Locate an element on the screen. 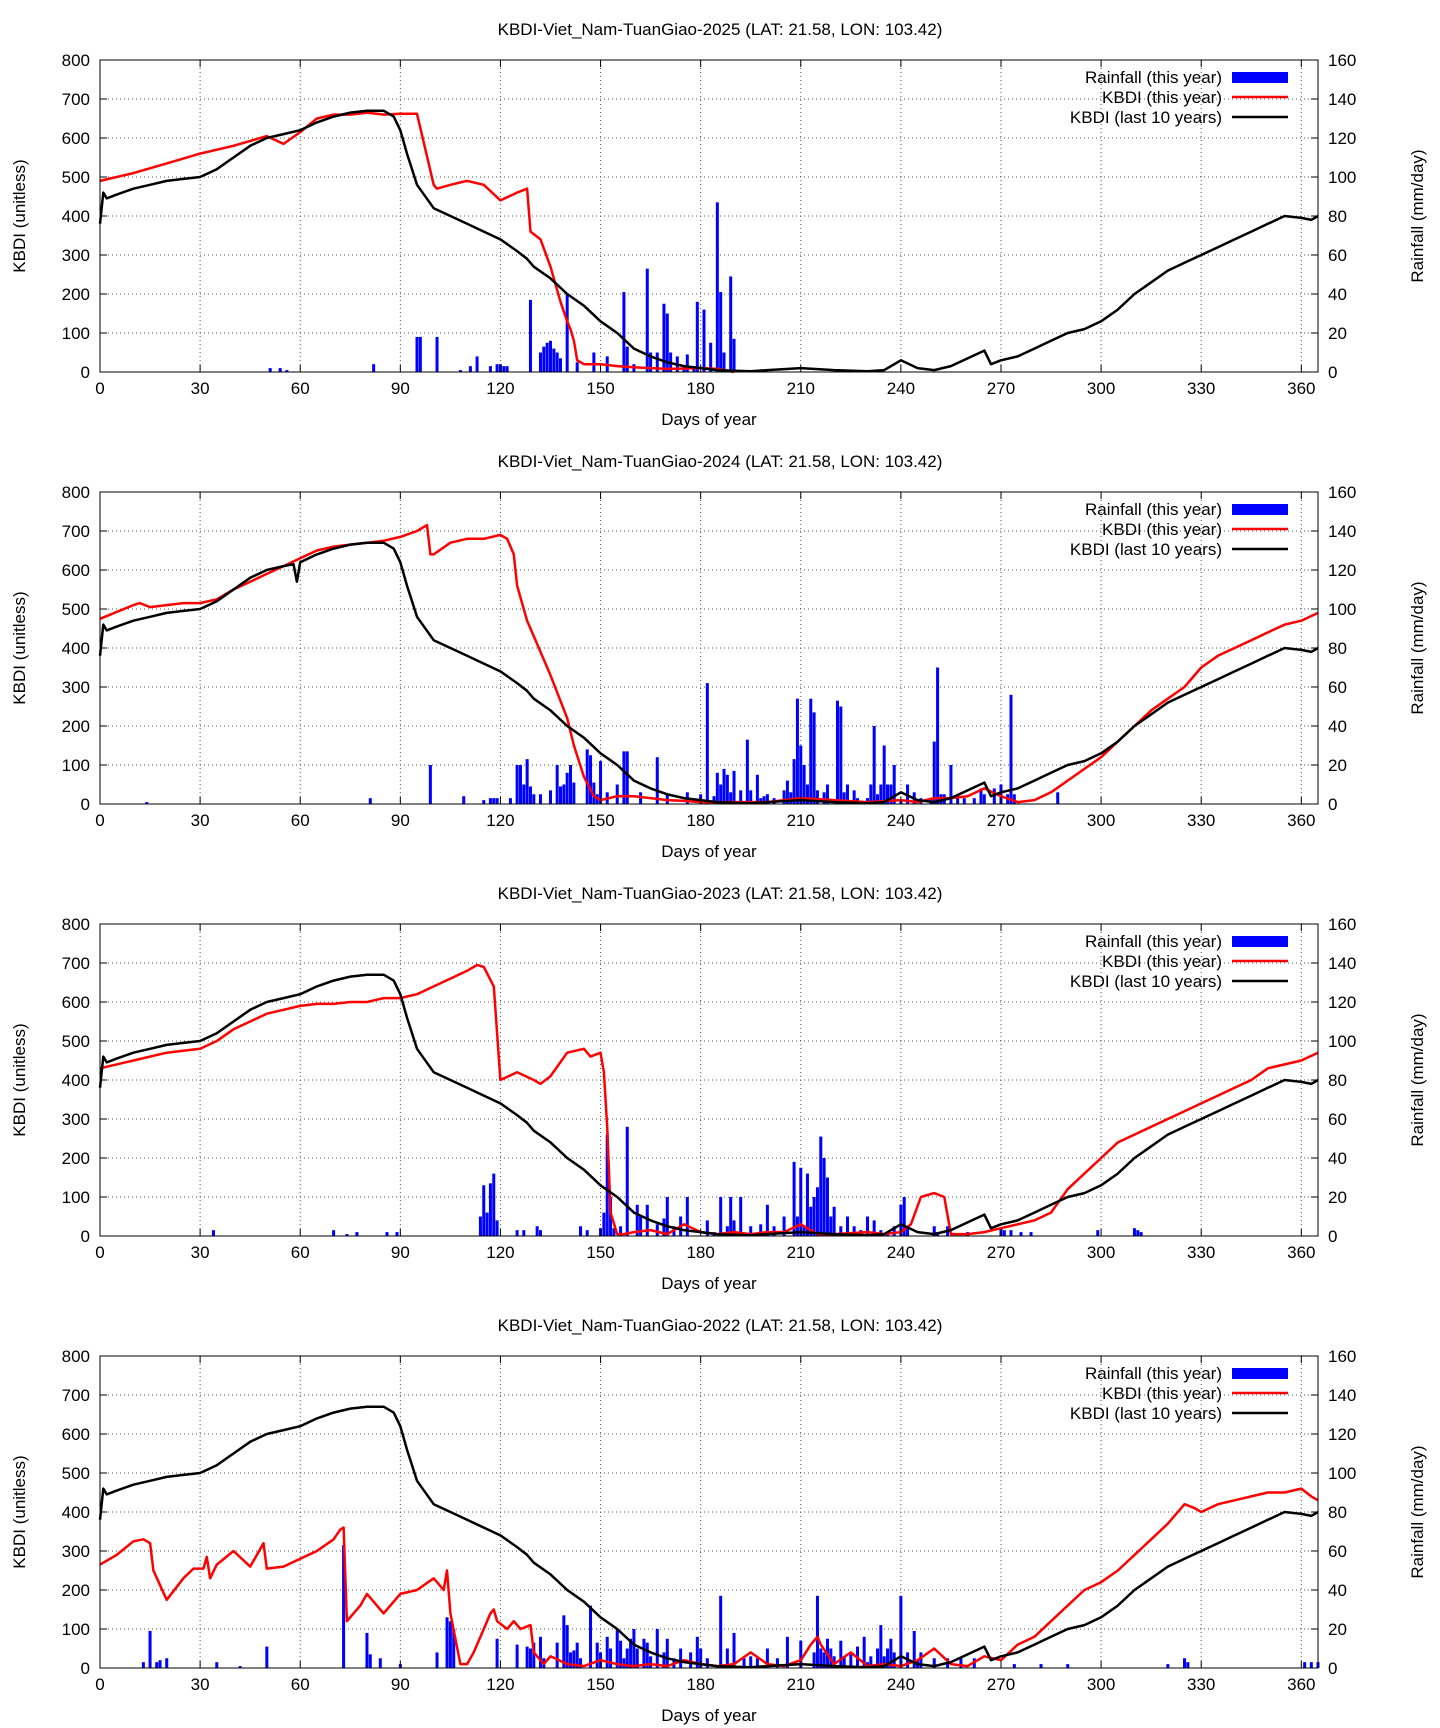 This screenshot has height=1728, width=1440. x-tick-label: 30 is located at coordinates (200, 1684).